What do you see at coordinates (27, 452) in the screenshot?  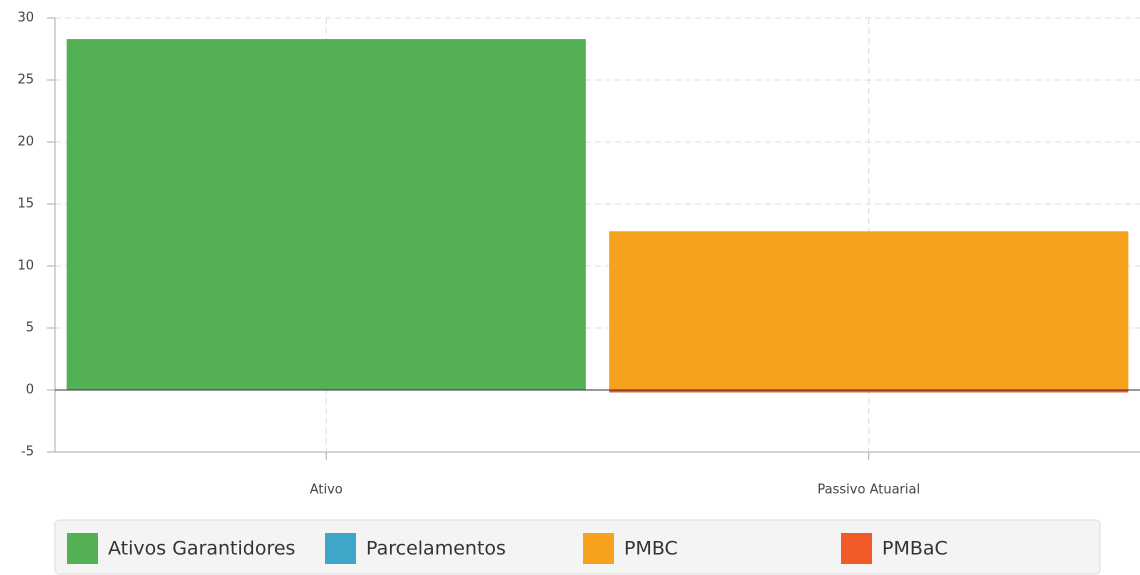 I see `y-tick-label: -5` at bounding box center [27, 452].